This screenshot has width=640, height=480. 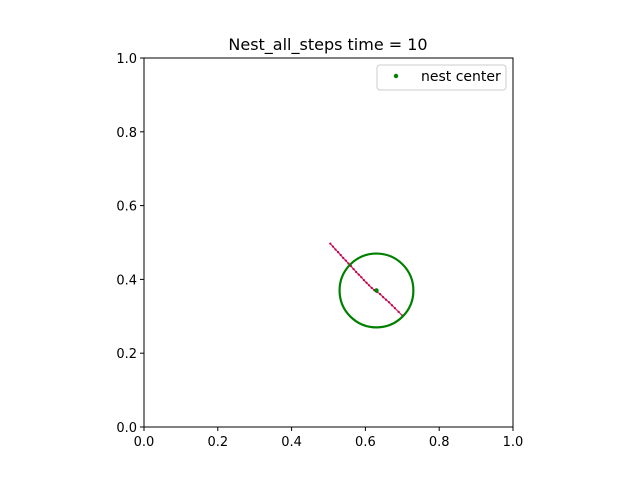 I want to click on y-tick-label: 1.0, so click(x=126, y=59).